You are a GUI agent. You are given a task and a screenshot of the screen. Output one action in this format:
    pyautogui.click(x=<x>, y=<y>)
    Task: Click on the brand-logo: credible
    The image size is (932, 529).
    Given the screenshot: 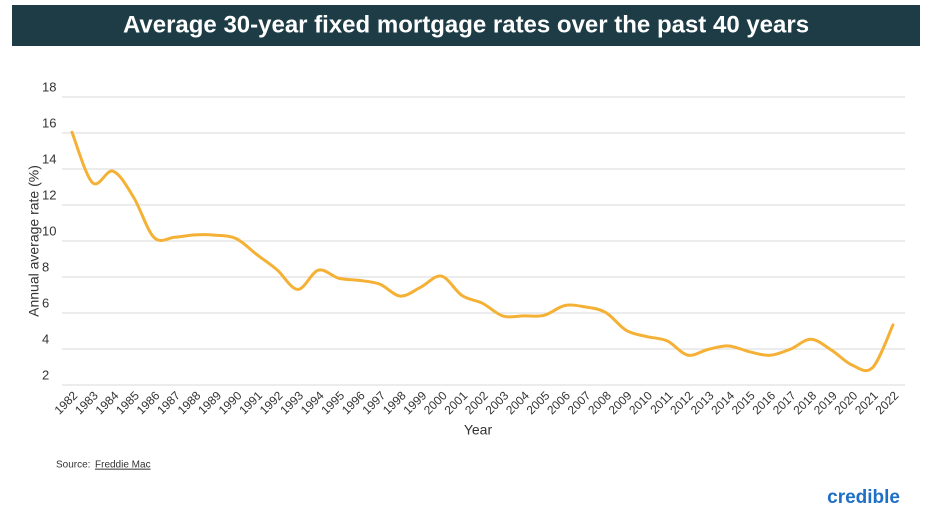 What is the action you would take?
    pyautogui.click(x=863, y=497)
    